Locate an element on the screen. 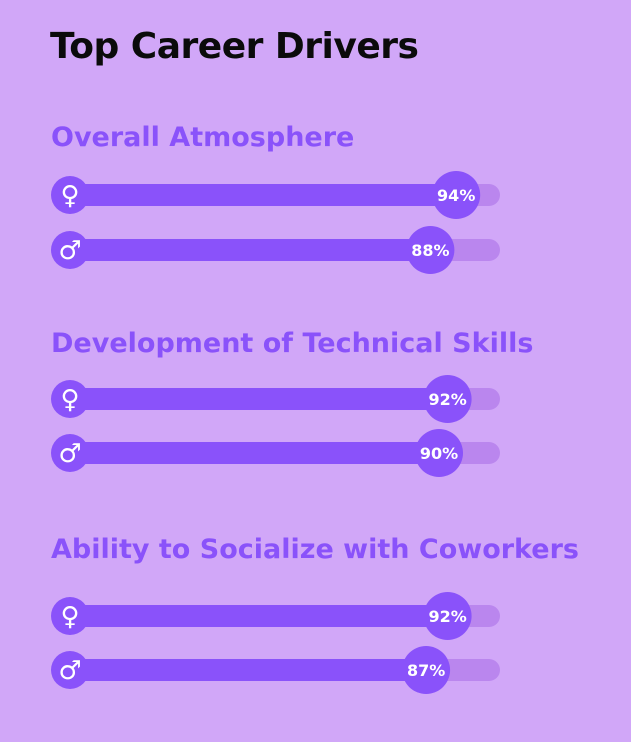  value-label: 90% is located at coordinates (439, 453).